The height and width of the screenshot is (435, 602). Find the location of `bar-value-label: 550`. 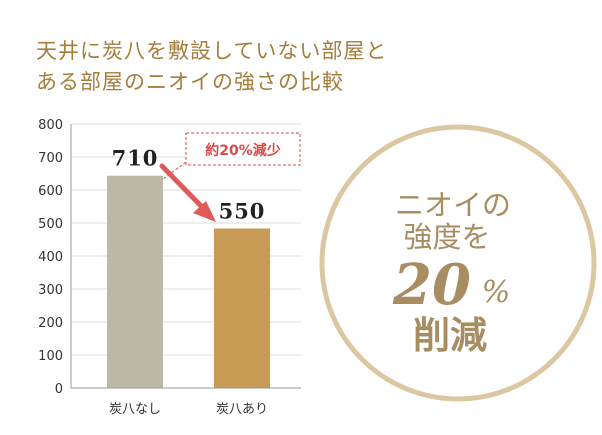

bar-value-label: 550 is located at coordinates (242, 211).